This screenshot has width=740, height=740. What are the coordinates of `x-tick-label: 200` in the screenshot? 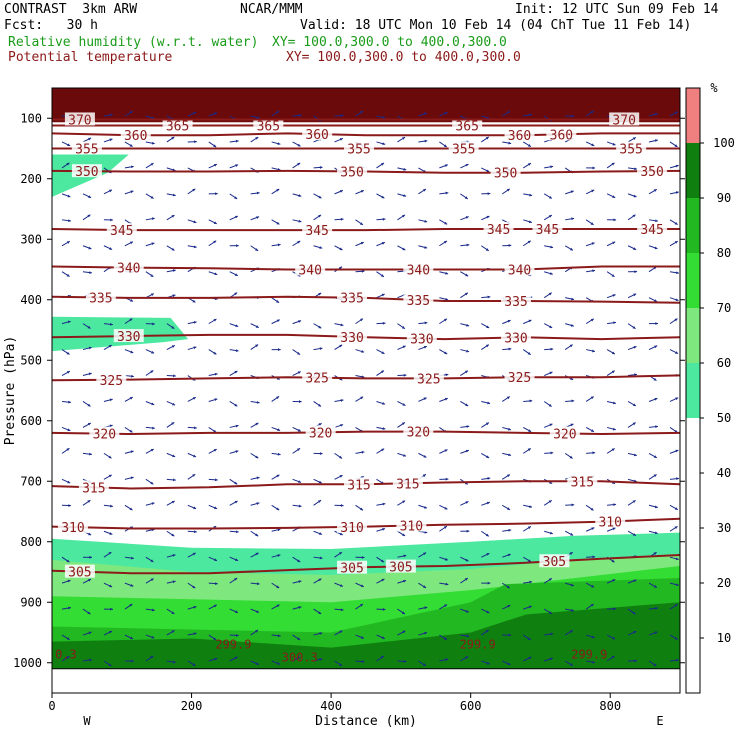 It's located at (192, 706).